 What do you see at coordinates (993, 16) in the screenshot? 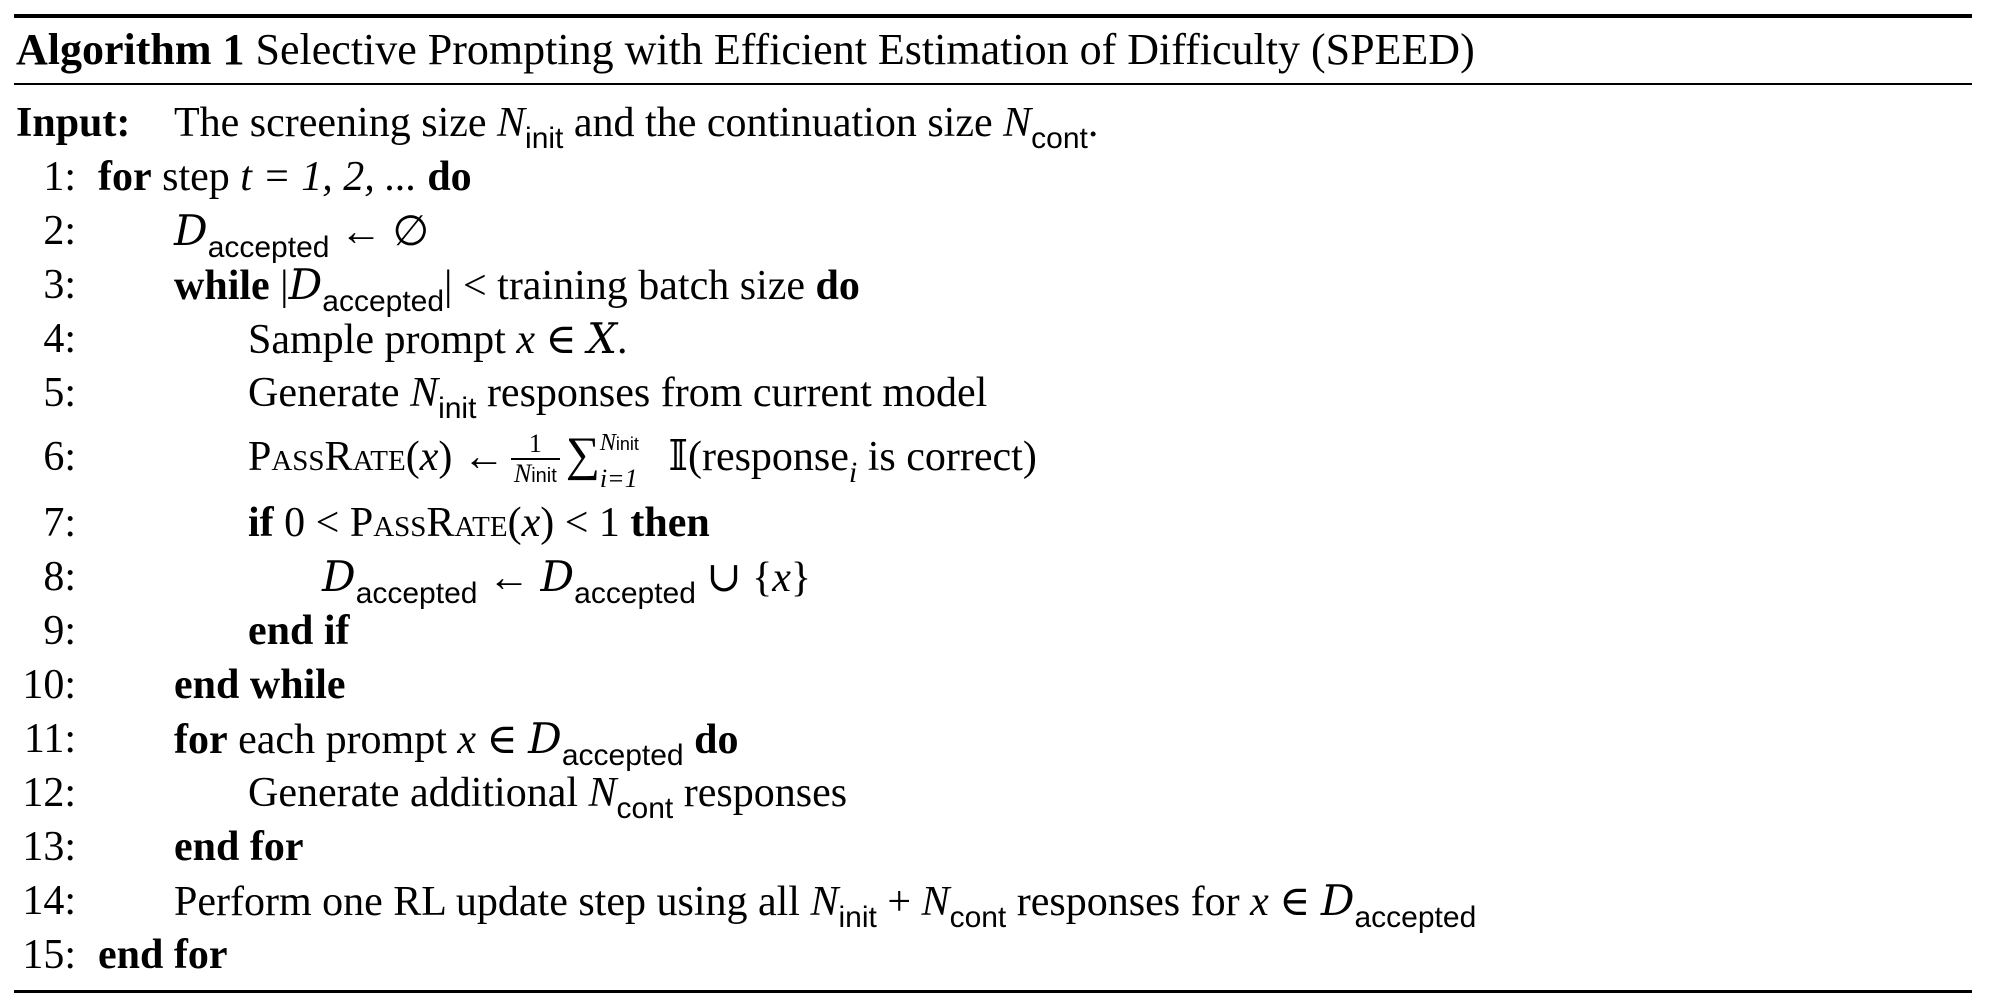
I see `top-rule` at bounding box center [993, 16].